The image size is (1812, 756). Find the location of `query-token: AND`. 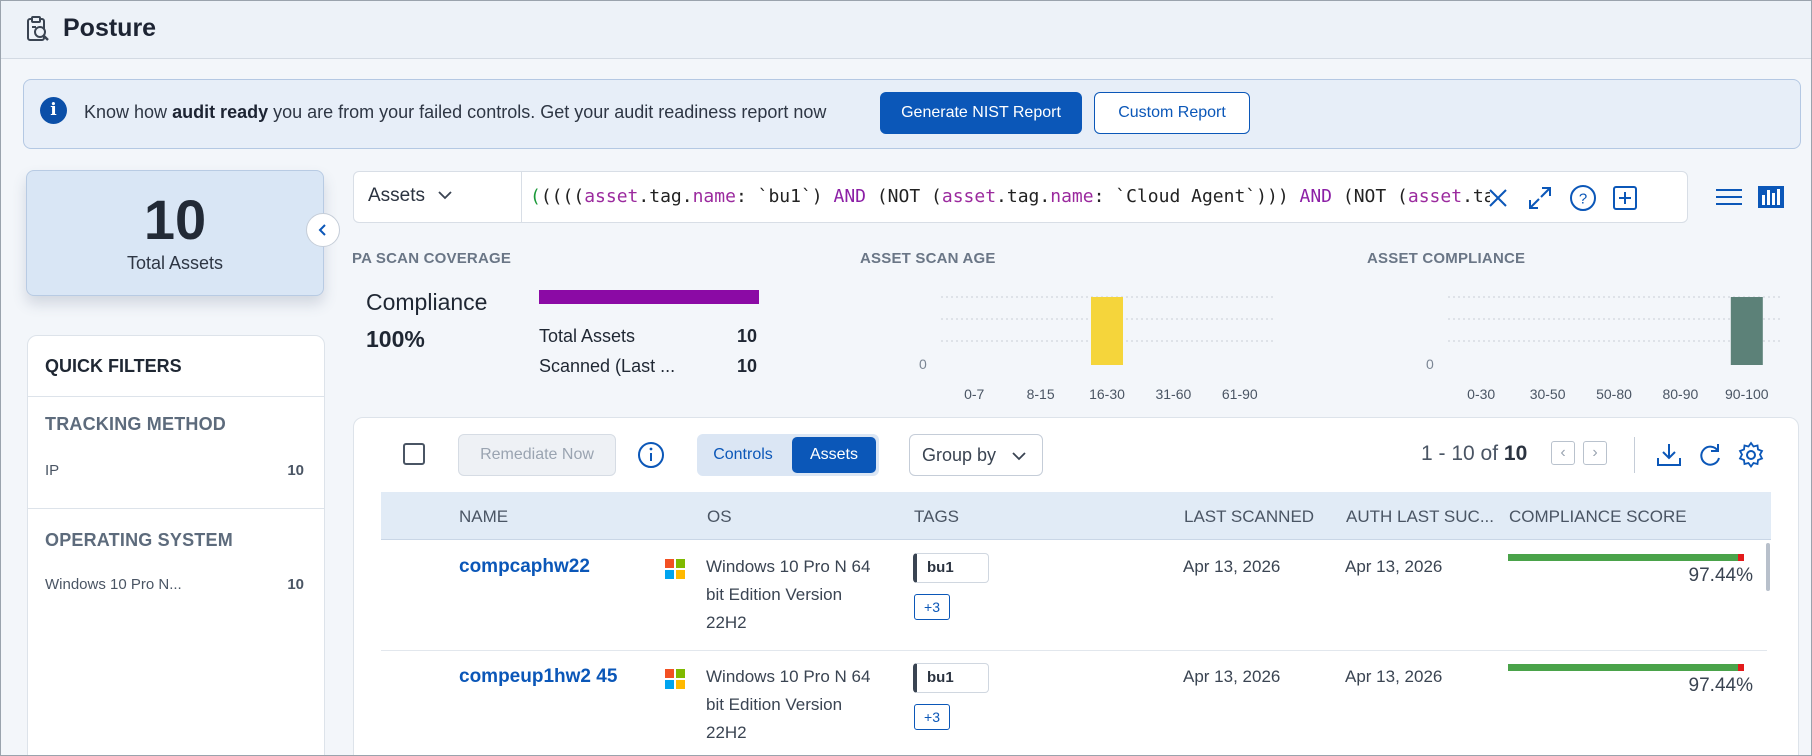

query-token: AND is located at coordinates (849, 196).